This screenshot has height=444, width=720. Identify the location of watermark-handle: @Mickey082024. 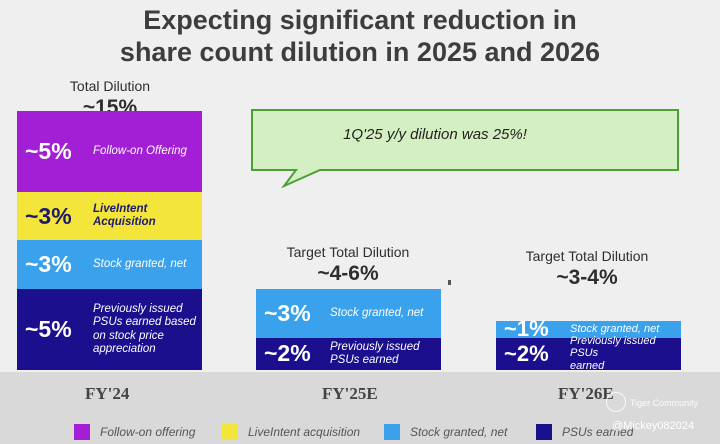
(653, 426).